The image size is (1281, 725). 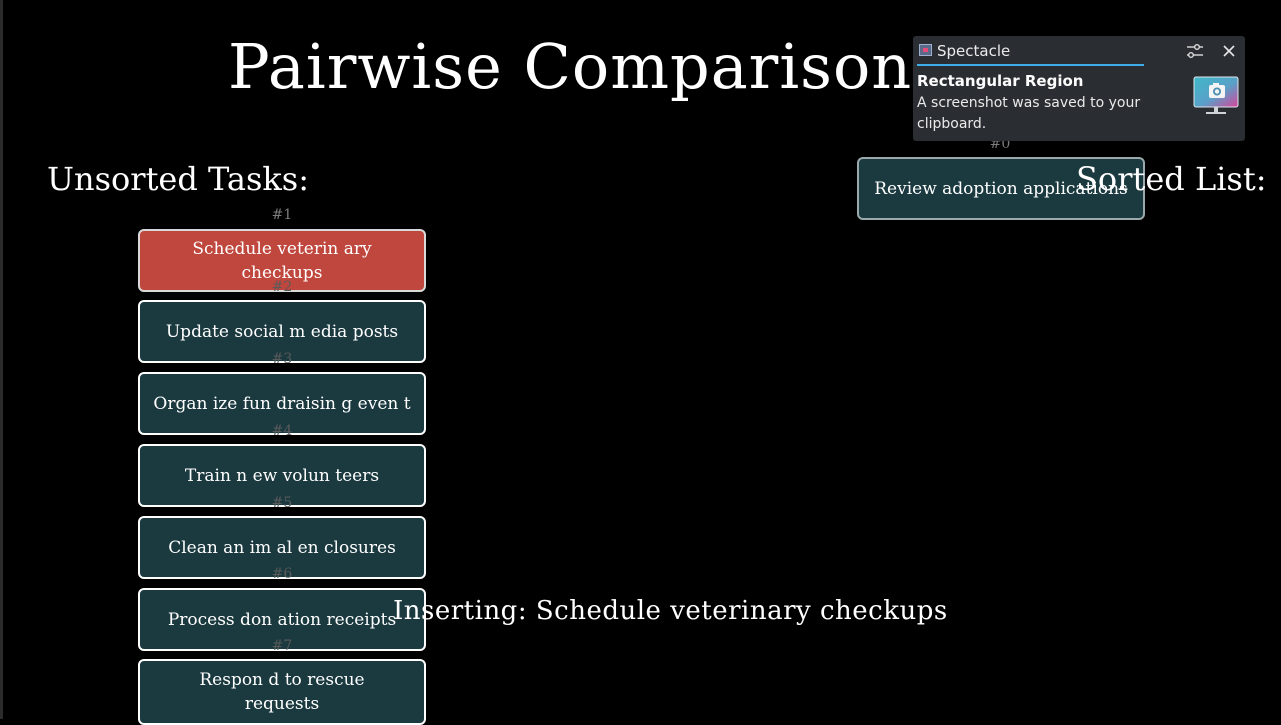 I want to click on notification-close-button, so click(x=1229, y=51).